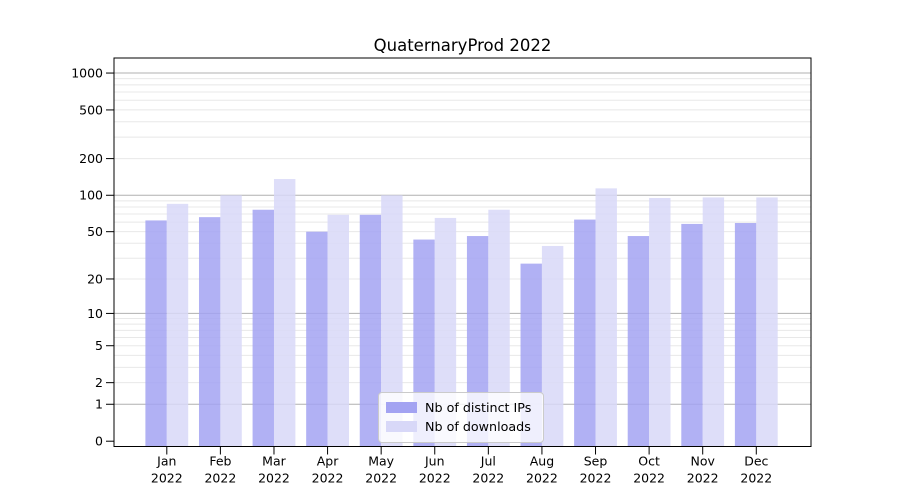 The image size is (900, 500). I want to click on bar-downloads-Aug, so click(552, 346).